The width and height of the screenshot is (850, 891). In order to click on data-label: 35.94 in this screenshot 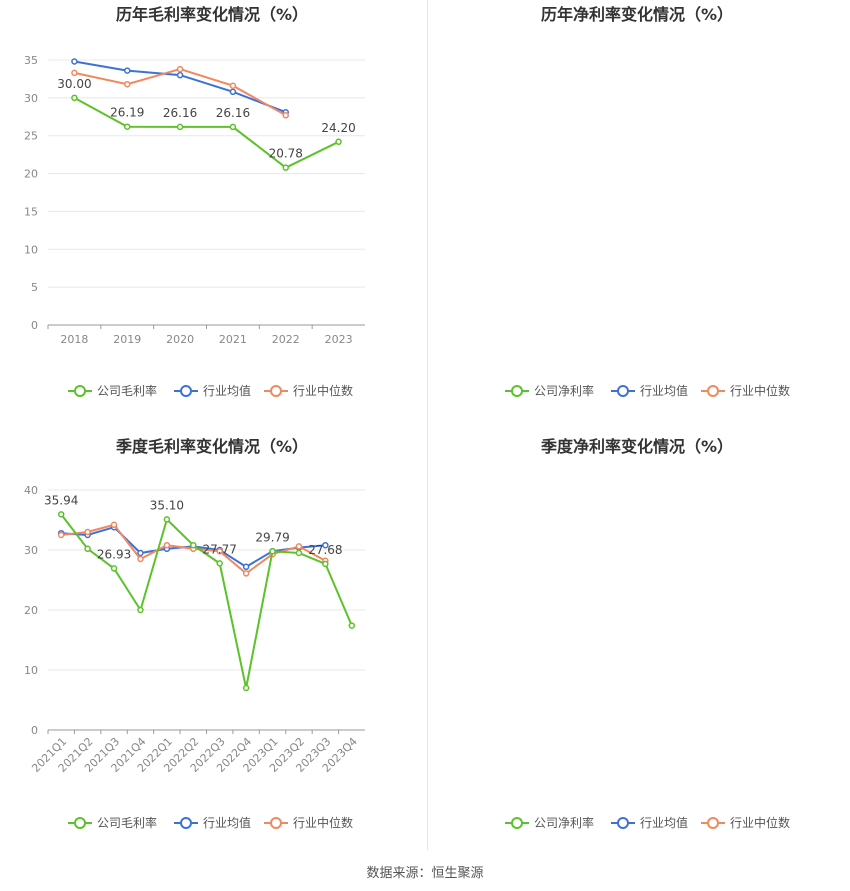, I will do `click(61, 500)`.